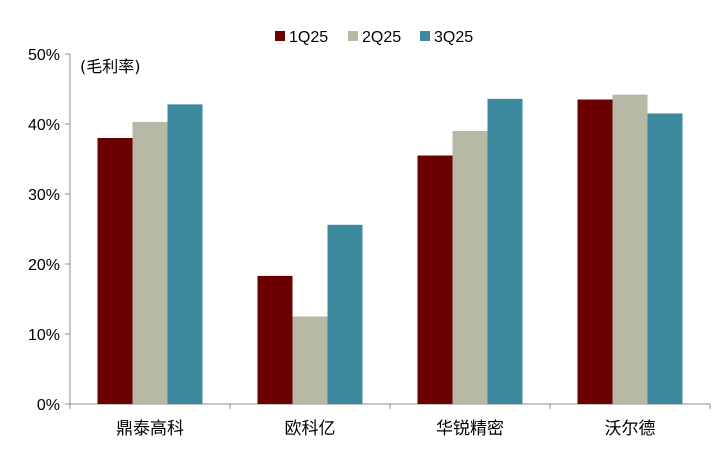 This screenshot has width=721, height=451. Describe the element at coordinates (310, 360) in the screenshot. I see `bar-2Q25-欧科亿` at that location.